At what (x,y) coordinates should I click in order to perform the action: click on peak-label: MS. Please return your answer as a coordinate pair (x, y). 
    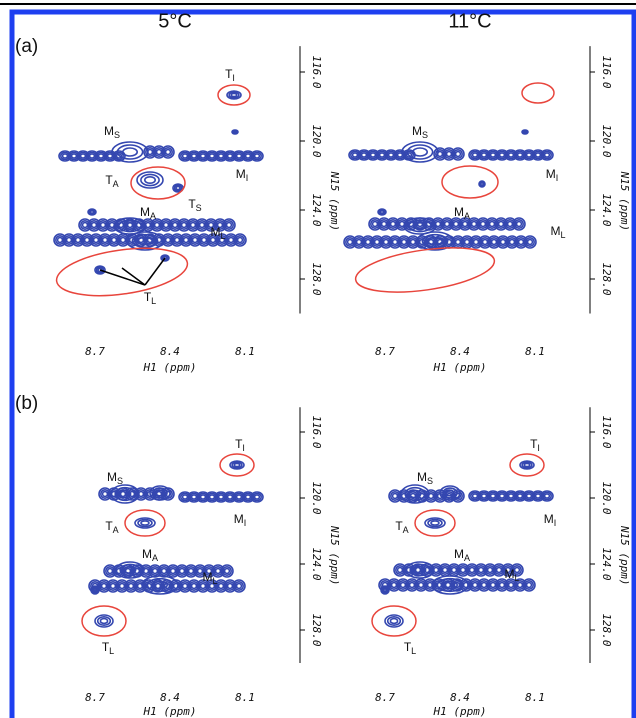
    Looking at the image, I should click on (115, 478).